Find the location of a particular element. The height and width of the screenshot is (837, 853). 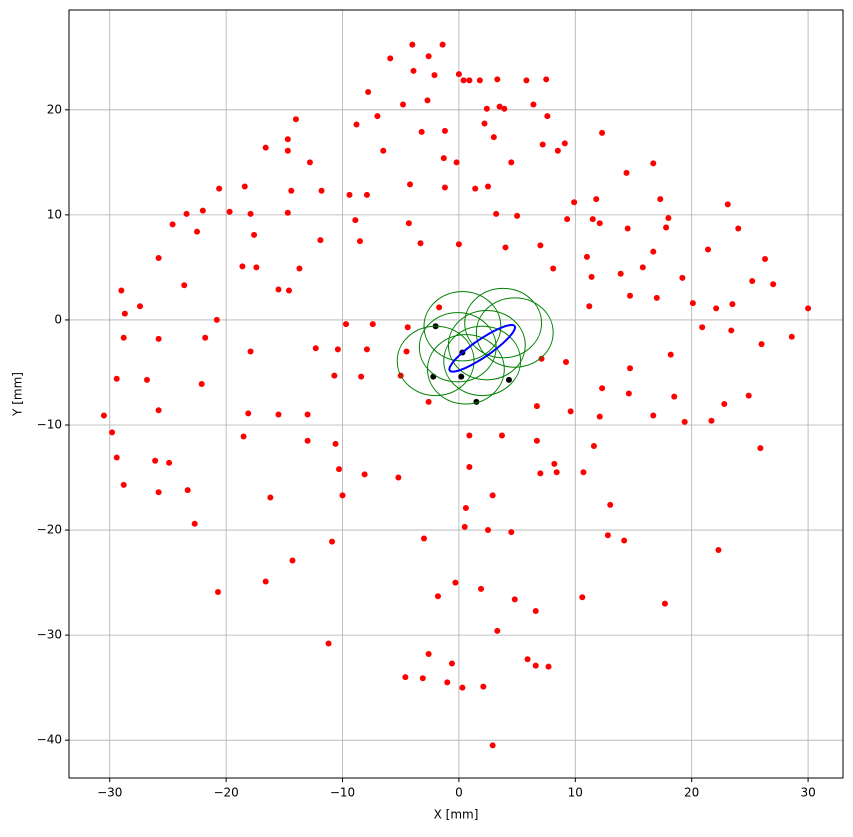

x-tick-label: 20 is located at coordinates (691, 793).